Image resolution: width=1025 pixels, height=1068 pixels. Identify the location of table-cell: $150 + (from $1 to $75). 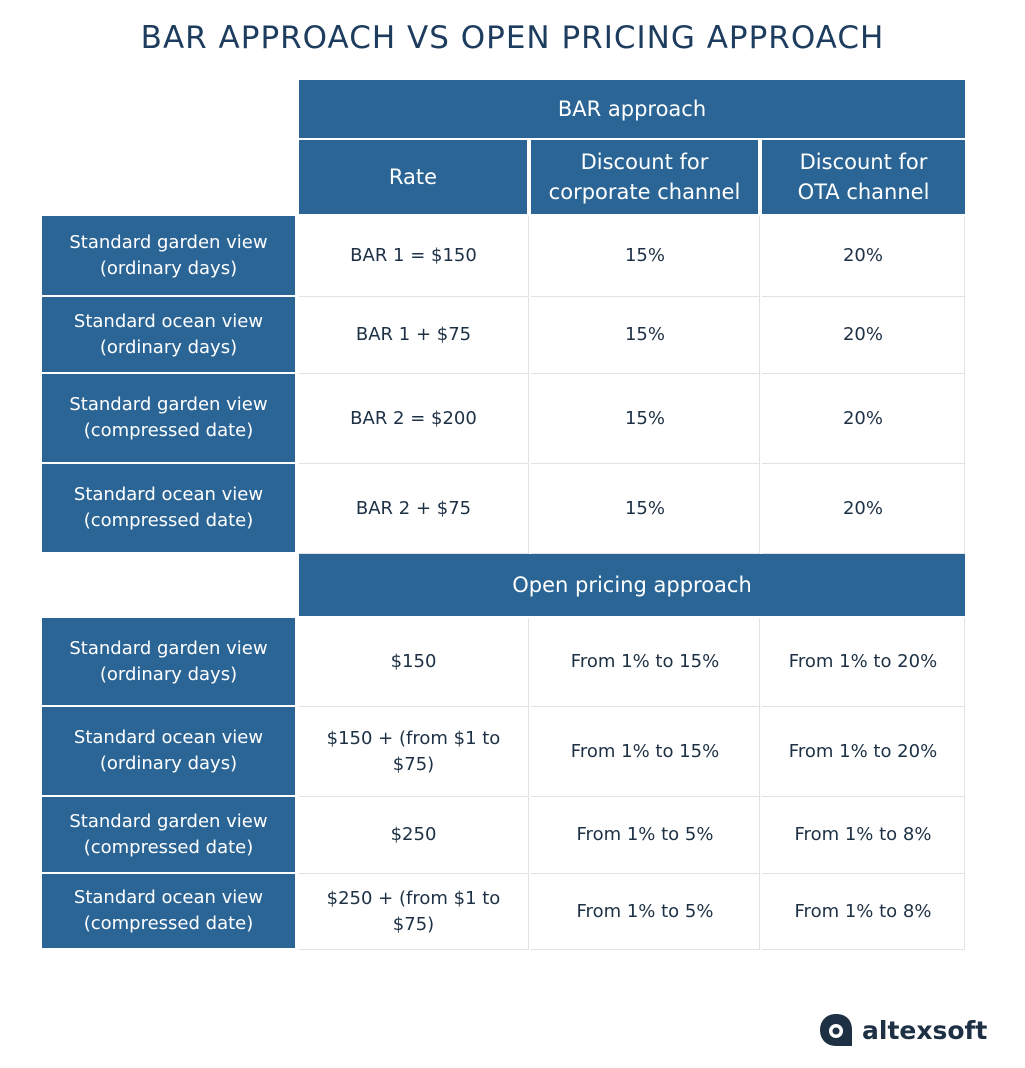
(414, 752).